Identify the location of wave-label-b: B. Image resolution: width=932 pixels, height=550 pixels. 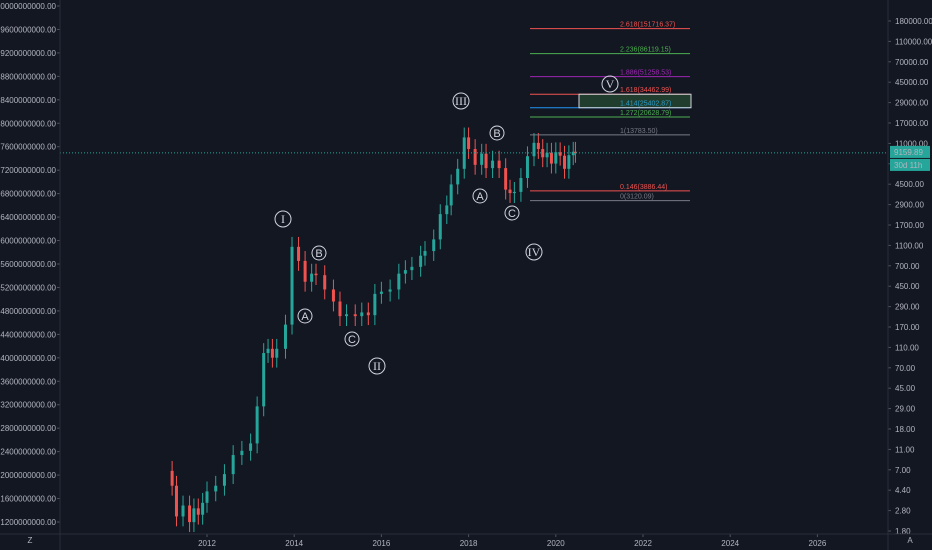
(318, 254).